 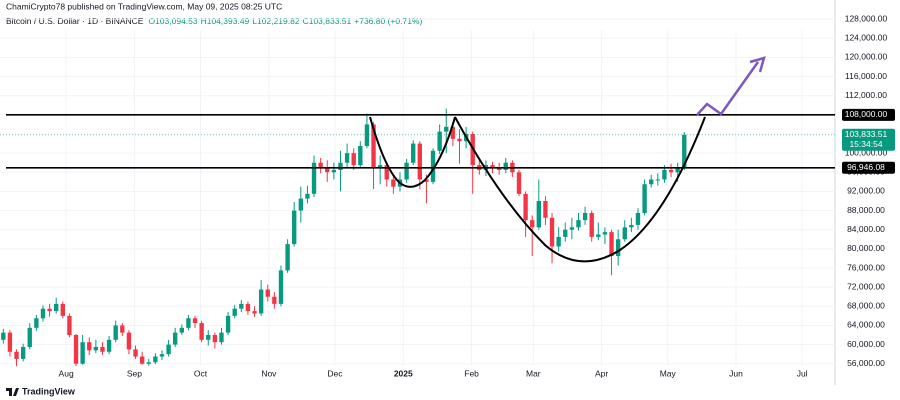 What do you see at coordinates (580, 189) in the screenshot?
I see `large-cup` at bounding box center [580, 189].